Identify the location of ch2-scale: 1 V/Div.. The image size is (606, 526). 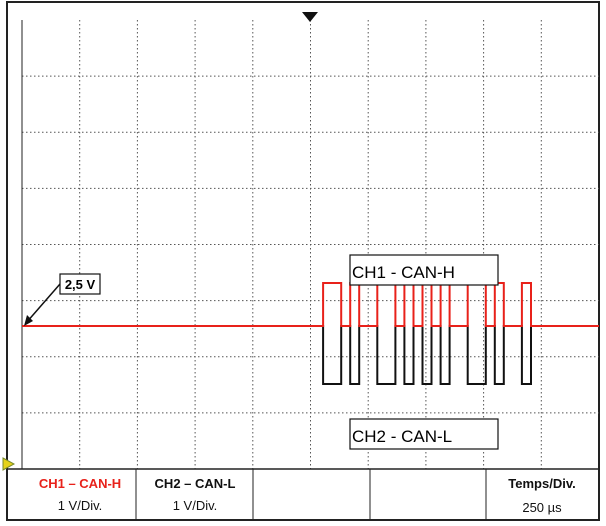
(195, 505).